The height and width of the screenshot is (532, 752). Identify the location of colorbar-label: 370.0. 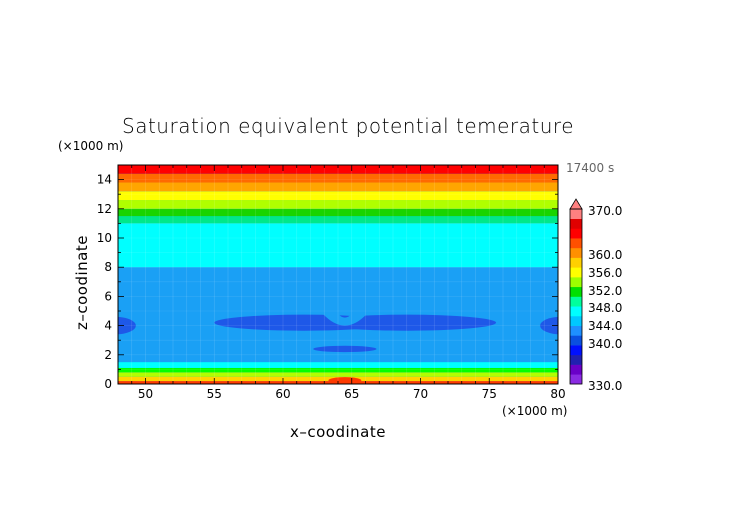
(605, 211).